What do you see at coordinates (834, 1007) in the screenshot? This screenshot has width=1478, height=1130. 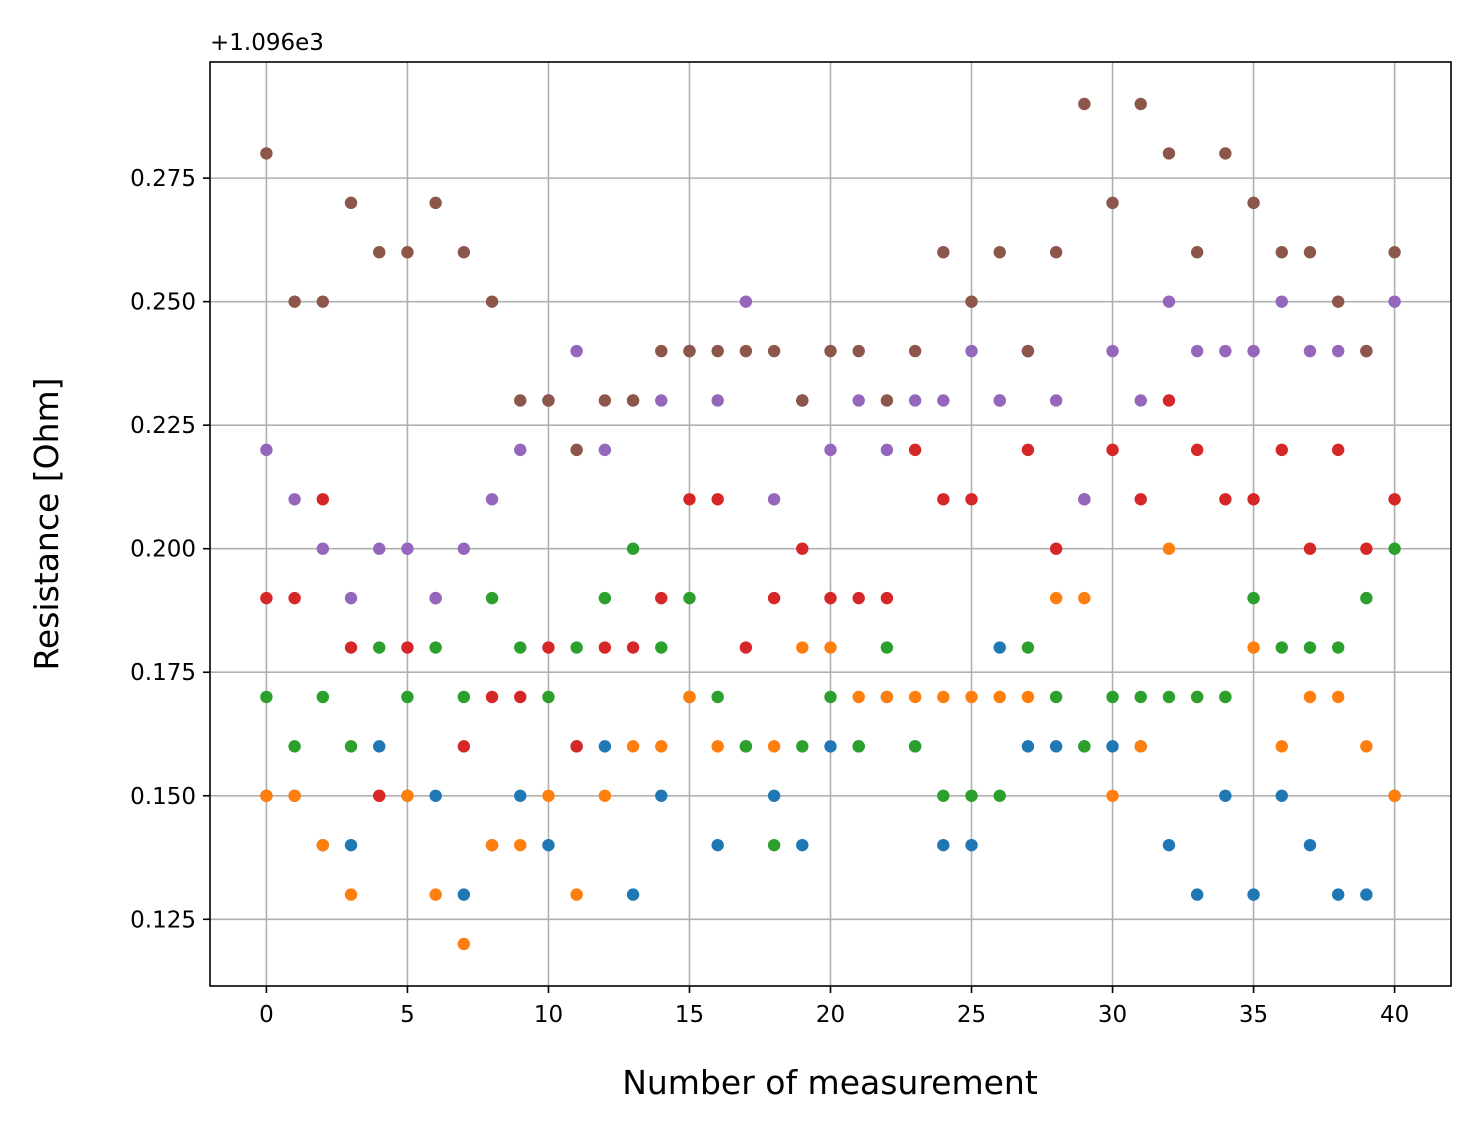 I see `x-axis-ticks: 0 5 10 15 20 25 30 35 40` at bounding box center [834, 1007].